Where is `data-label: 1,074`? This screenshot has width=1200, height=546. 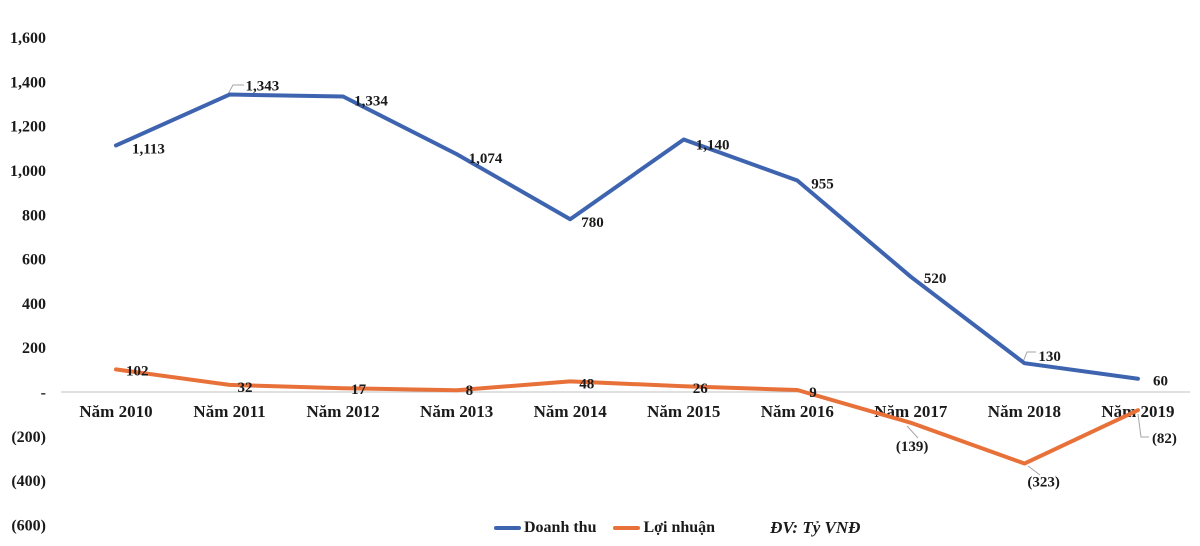
data-label: 1,074 is located at coordinates (486, 159).